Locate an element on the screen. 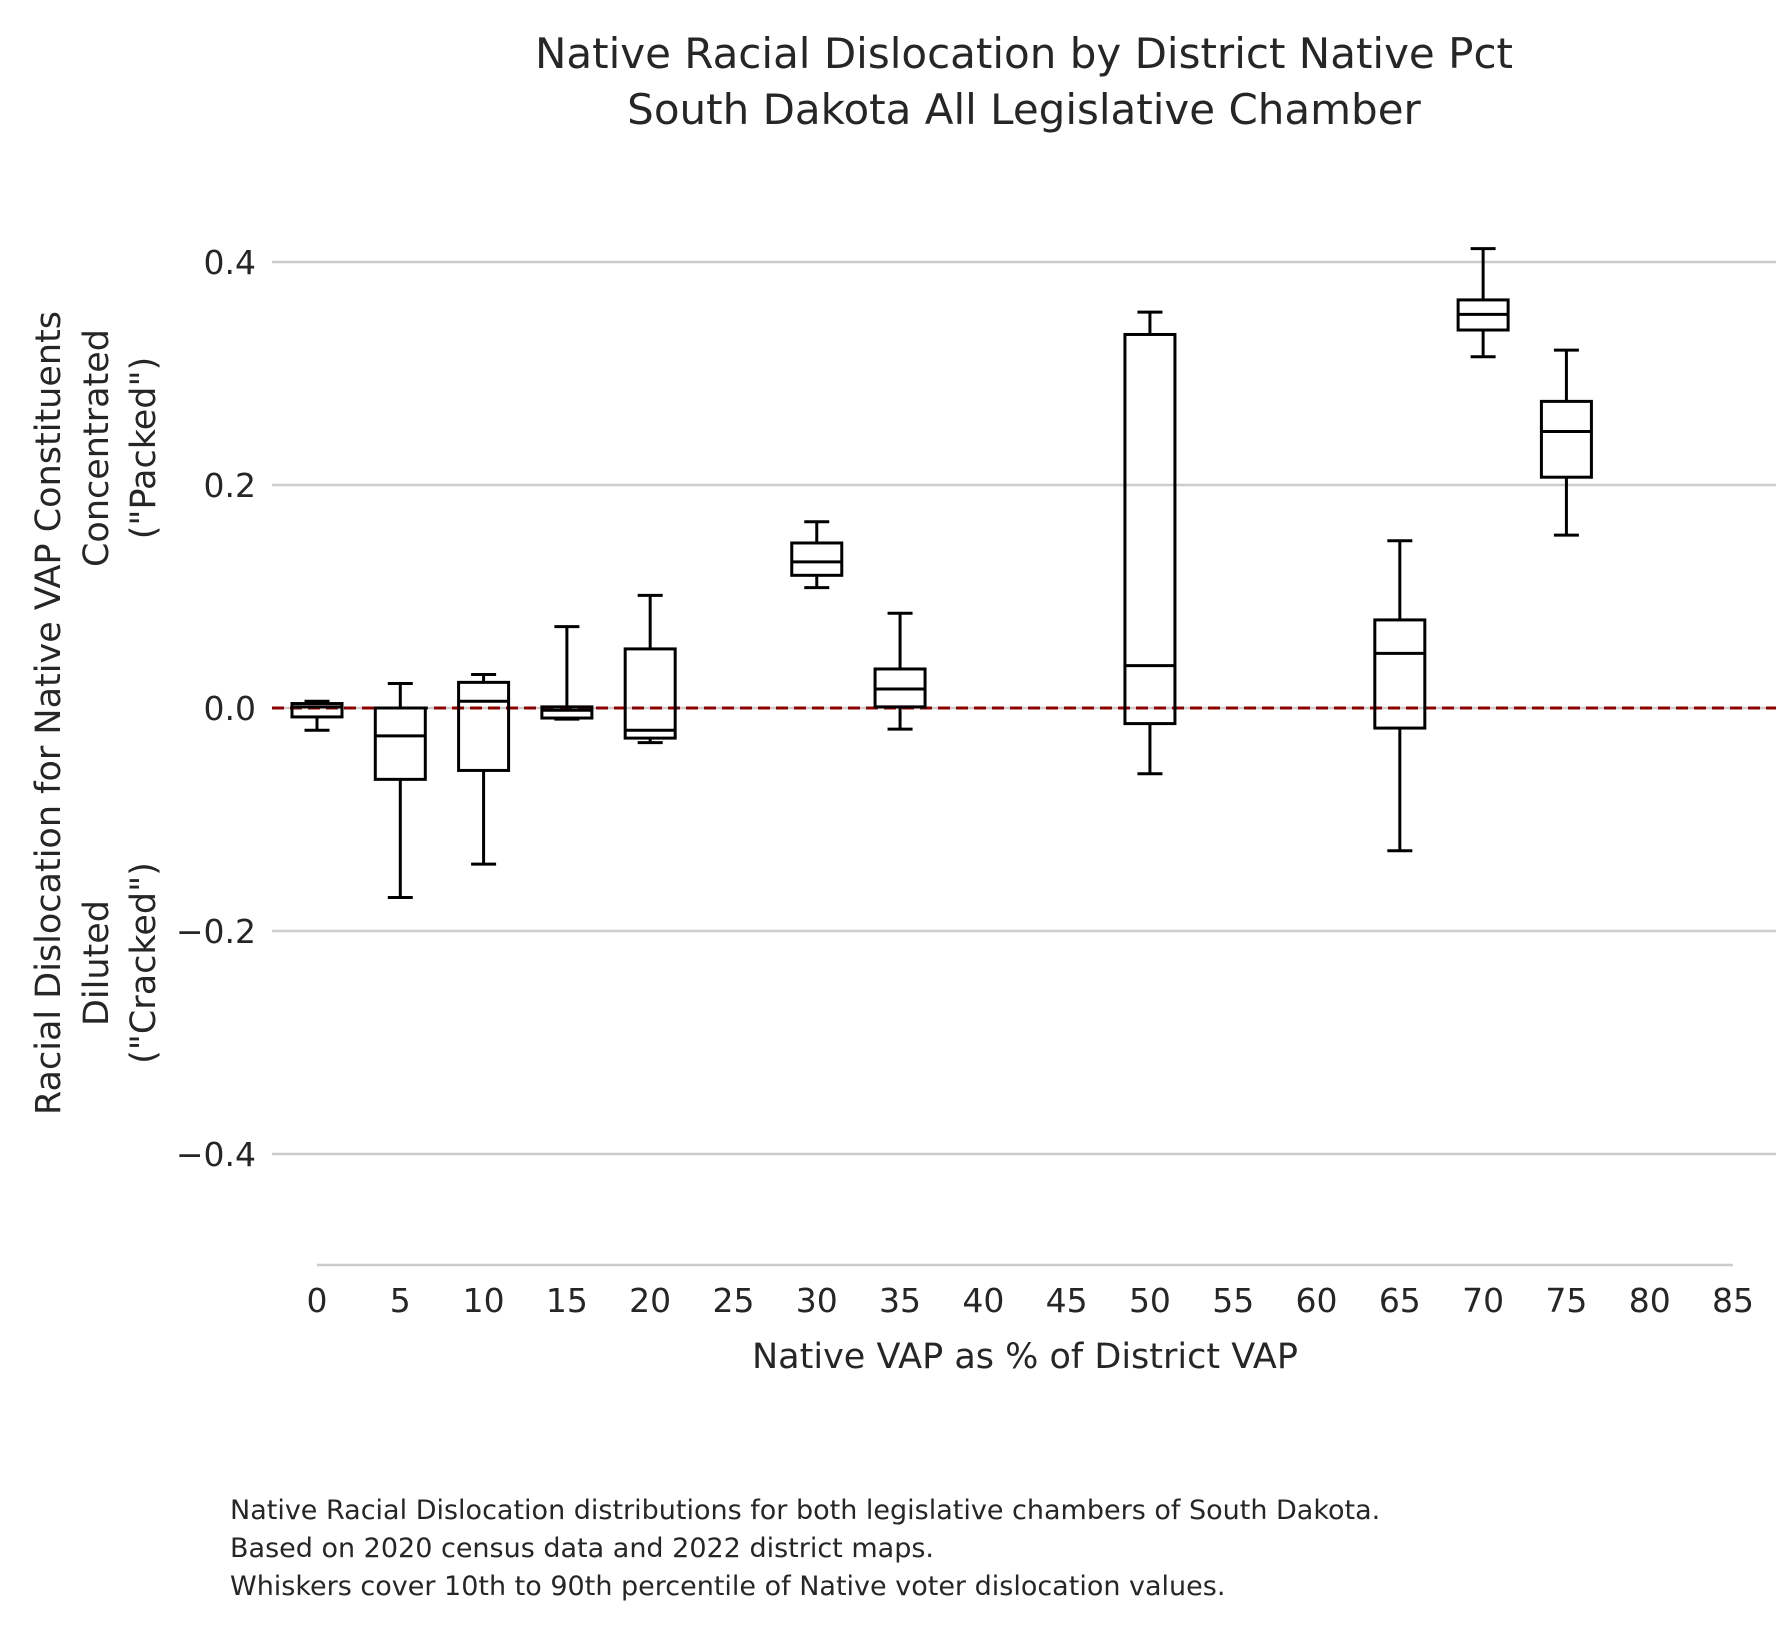  x-tick-label: 45 is located at coordinates (1067, 1300).